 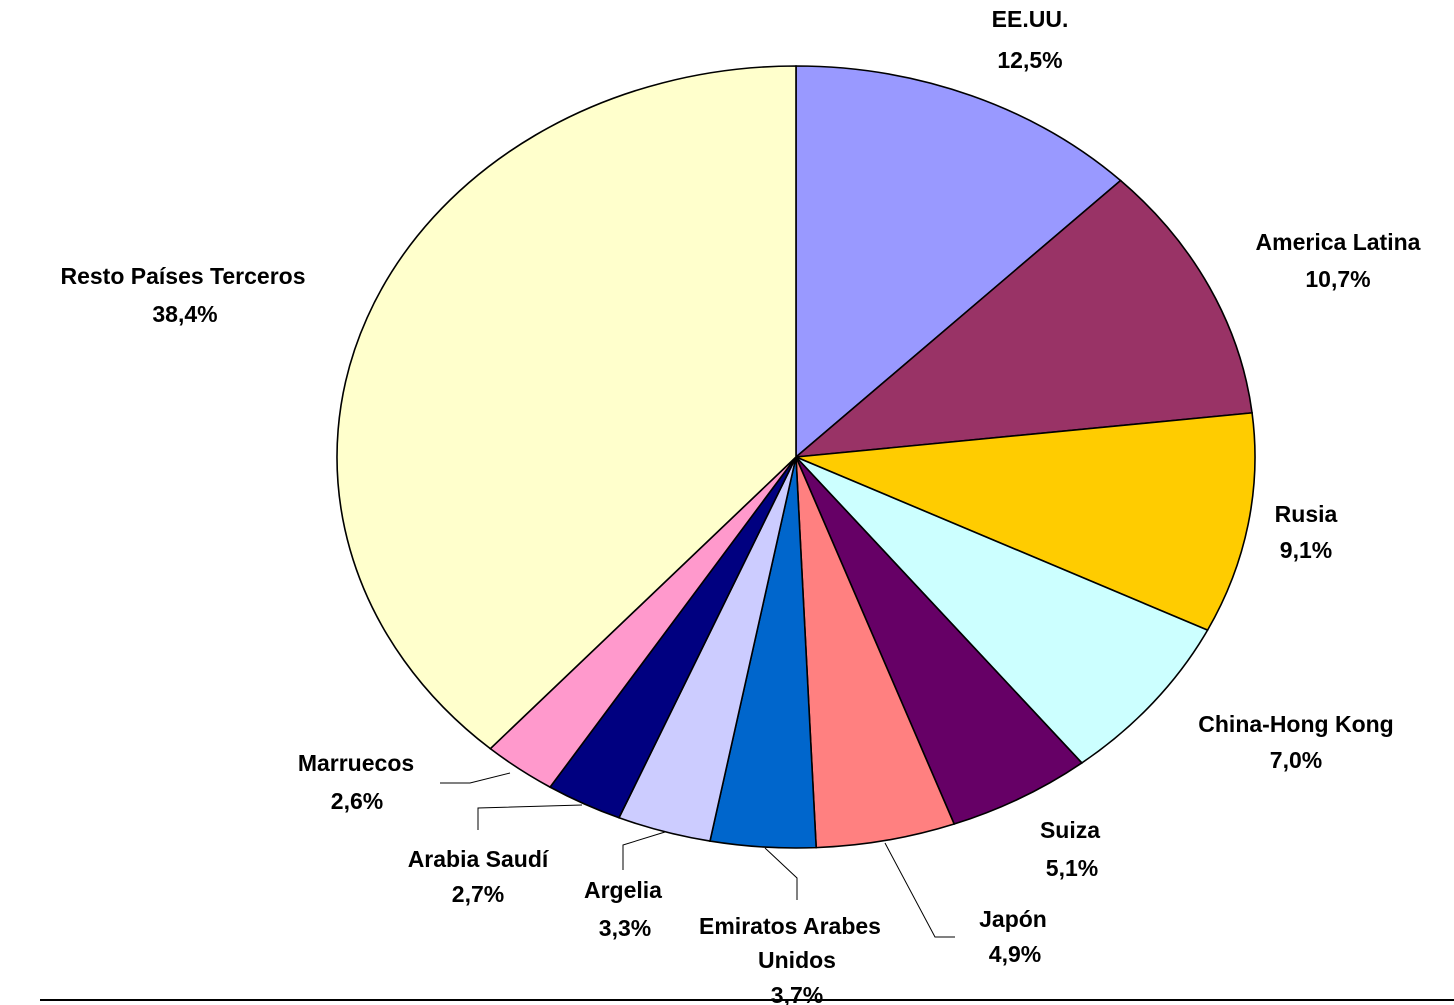 I want to click on slice-label-eeuu-name: EE.UU., so click(x=1030, y=19).